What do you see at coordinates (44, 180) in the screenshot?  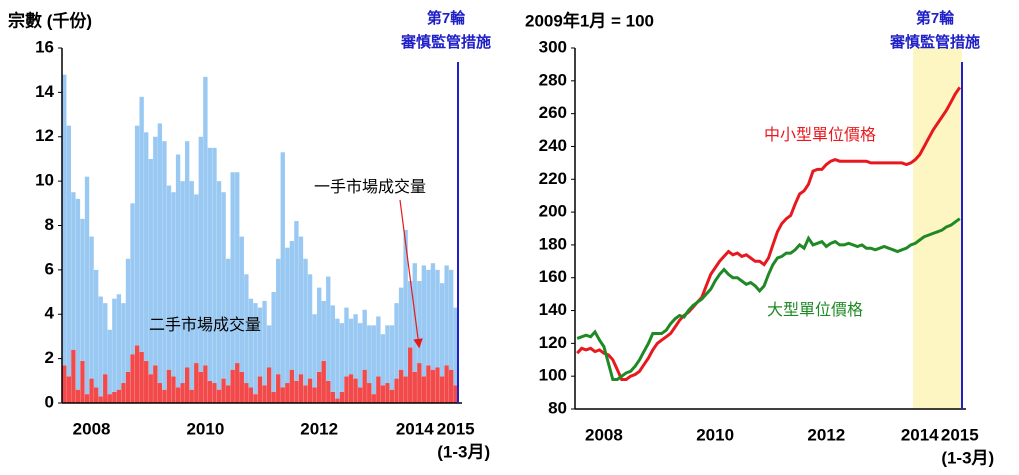 I see `y-tick-label: 10` at bounding box center [44, 180].